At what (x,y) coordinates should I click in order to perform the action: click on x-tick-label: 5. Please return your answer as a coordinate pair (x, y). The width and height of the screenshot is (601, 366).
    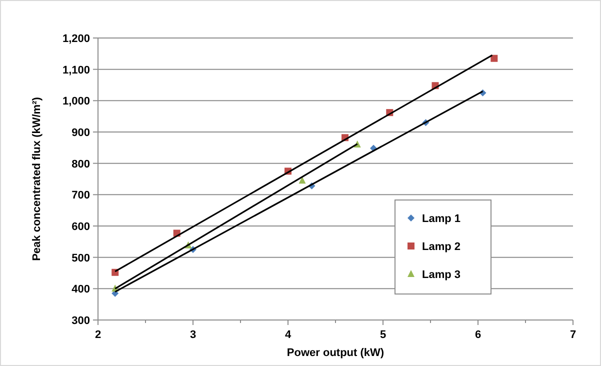
    Looking at the image, I should click on (383, 335).